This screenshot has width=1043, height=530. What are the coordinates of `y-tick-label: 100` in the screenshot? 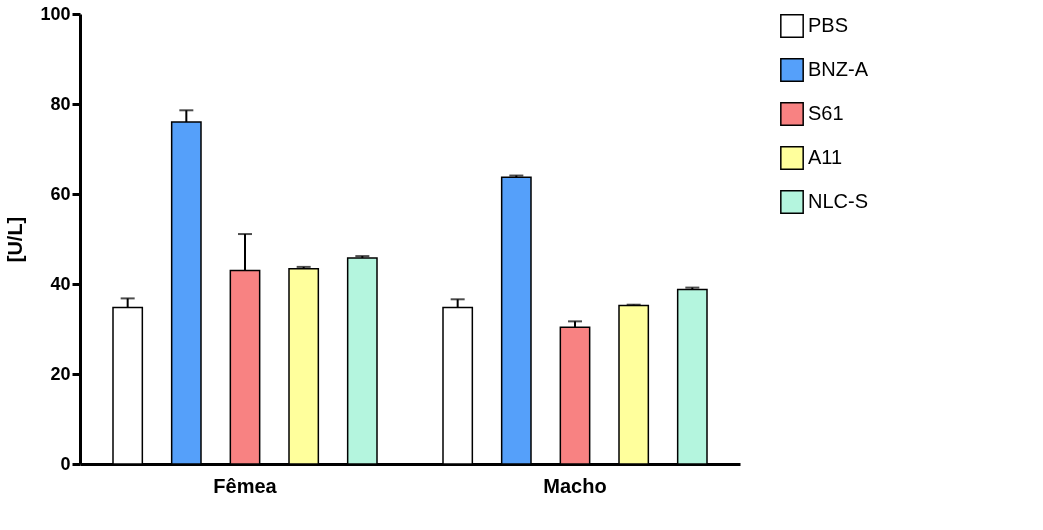 It's located at (55, 13).